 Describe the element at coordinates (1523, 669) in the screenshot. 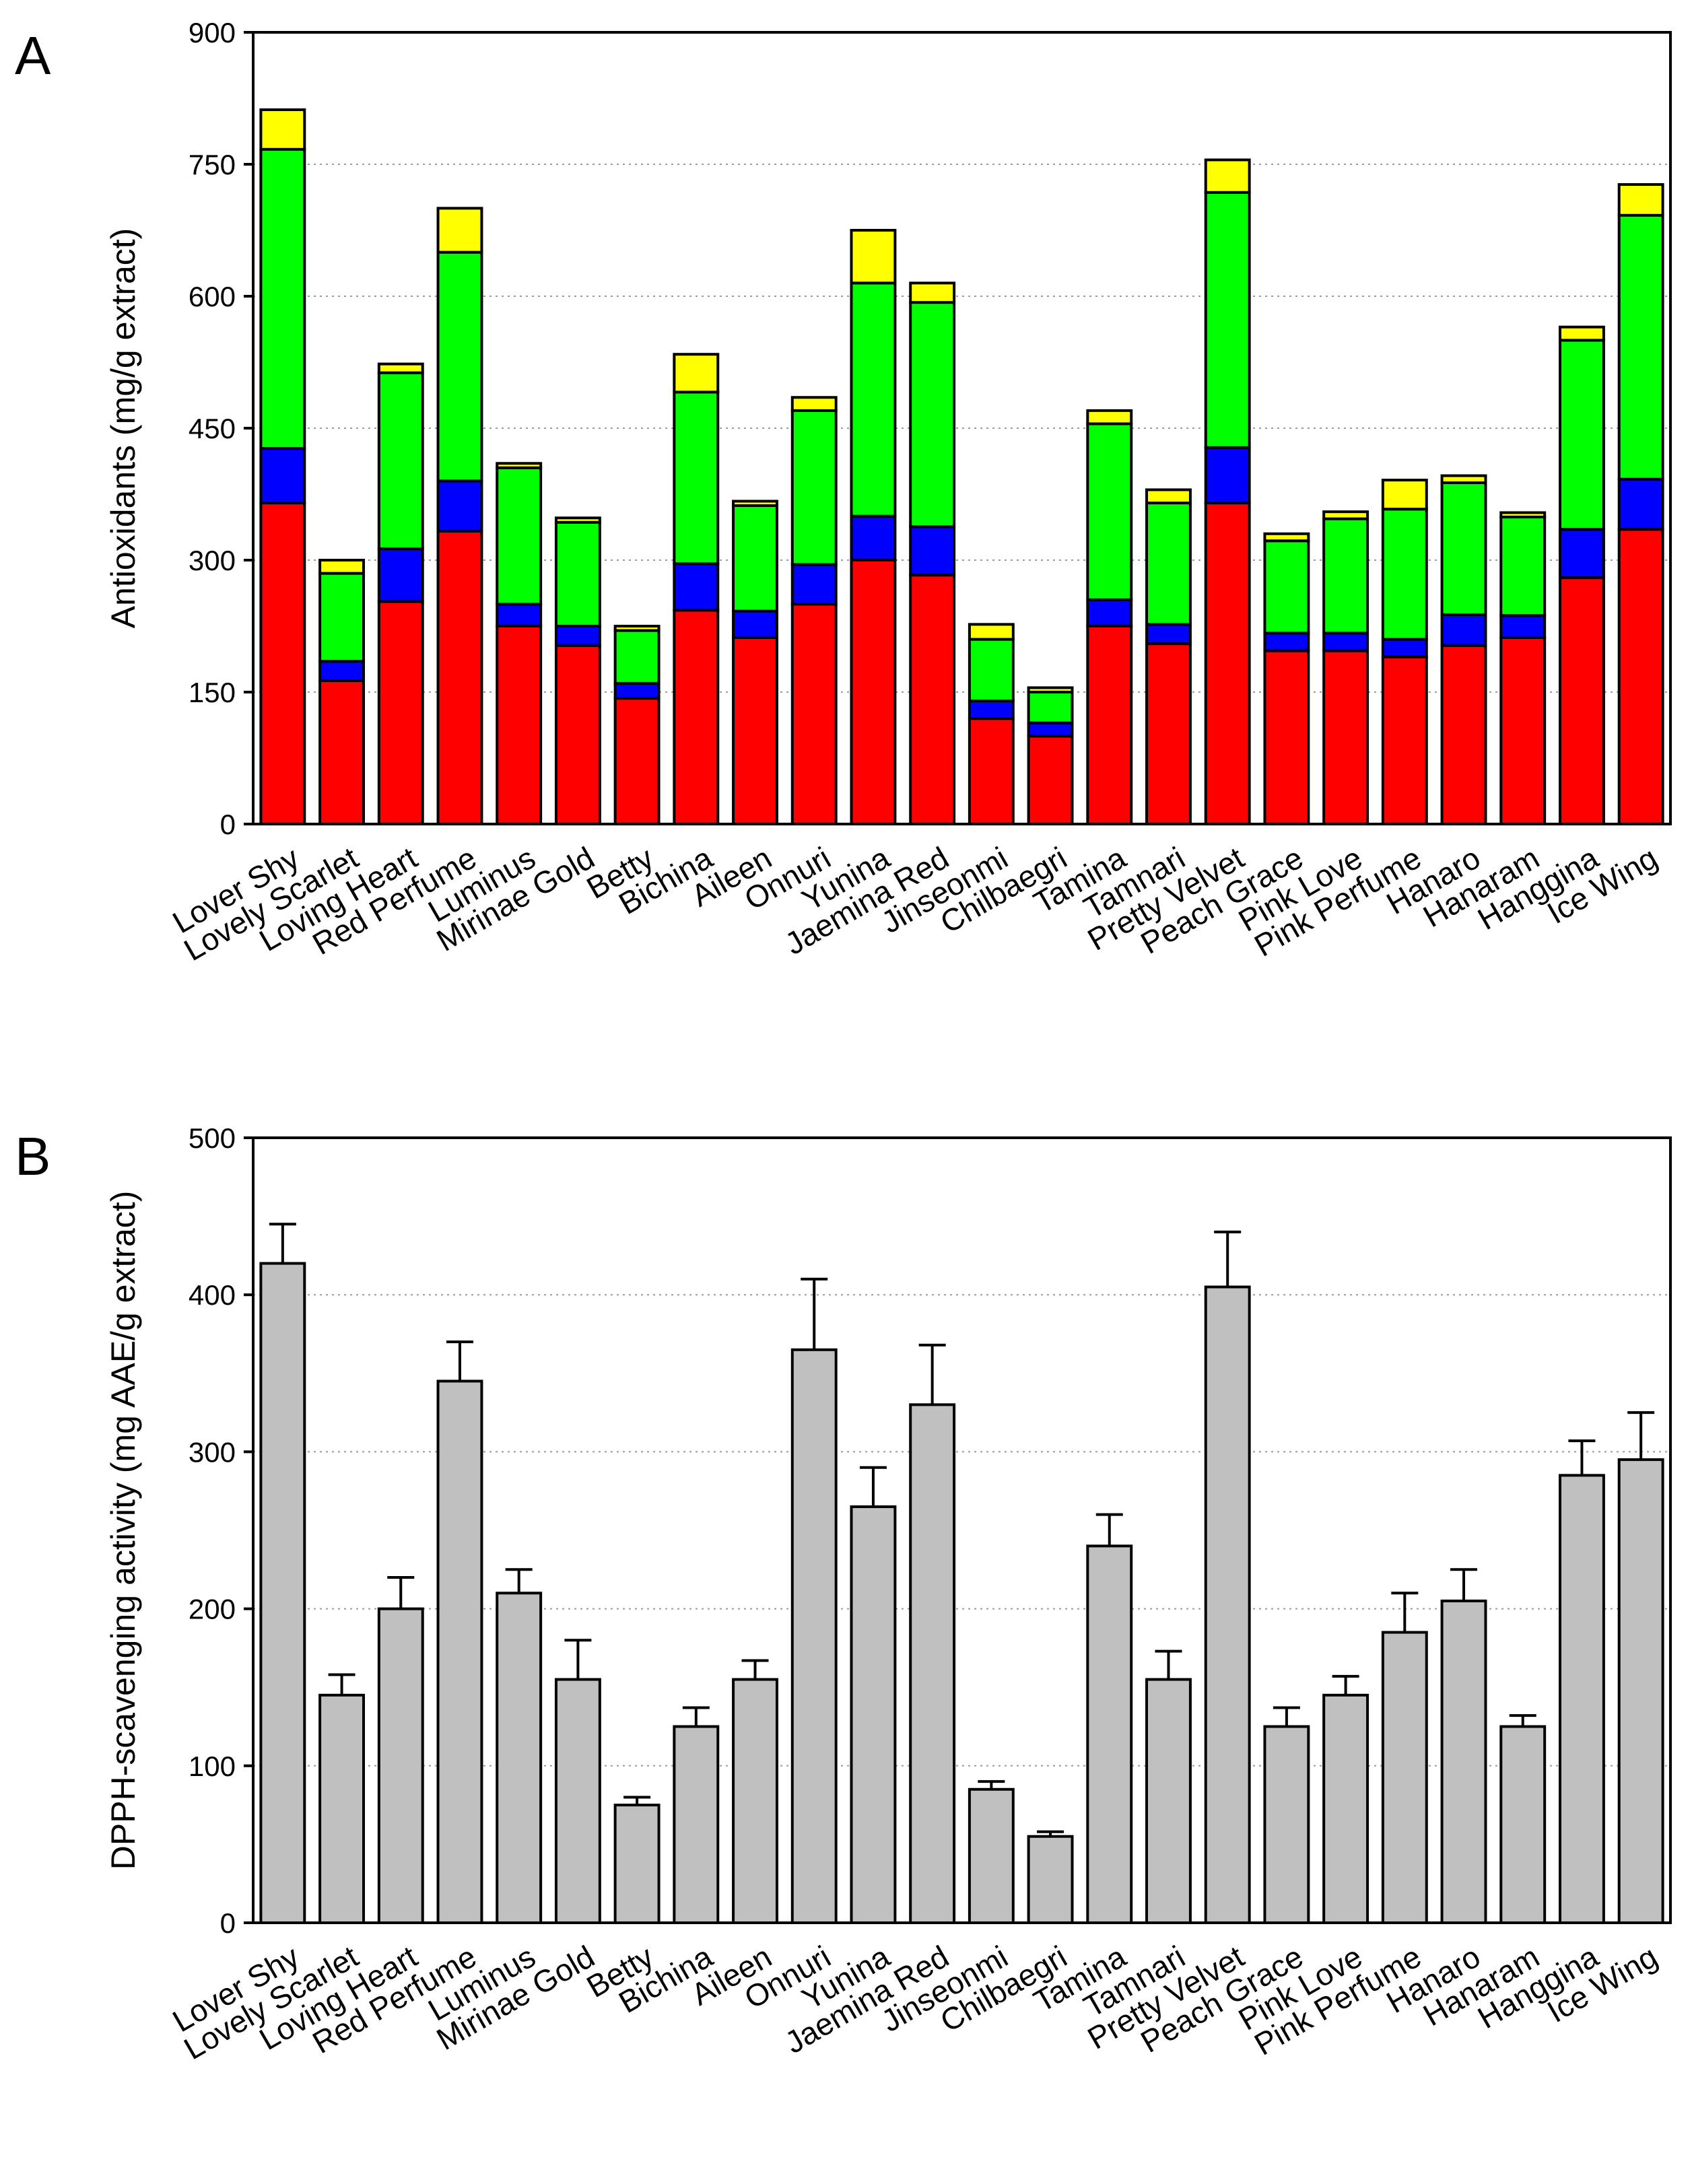

I see `panel-a-bar-group-hanaram` at that location.